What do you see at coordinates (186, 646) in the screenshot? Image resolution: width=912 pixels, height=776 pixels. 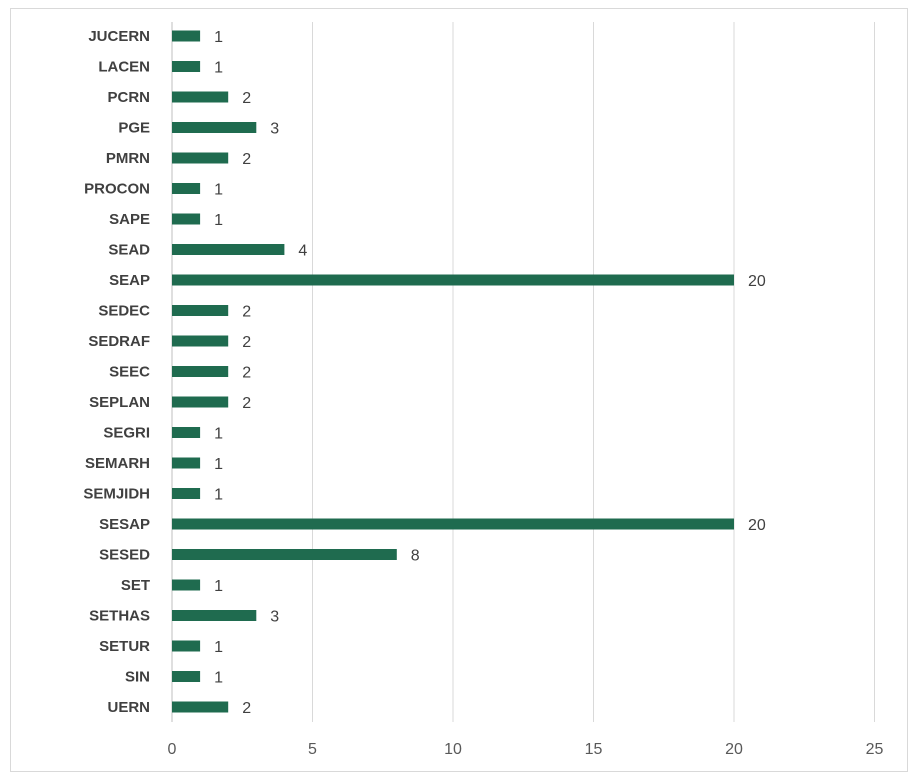 I see `bar-setur` at bounding box center [186, 646].